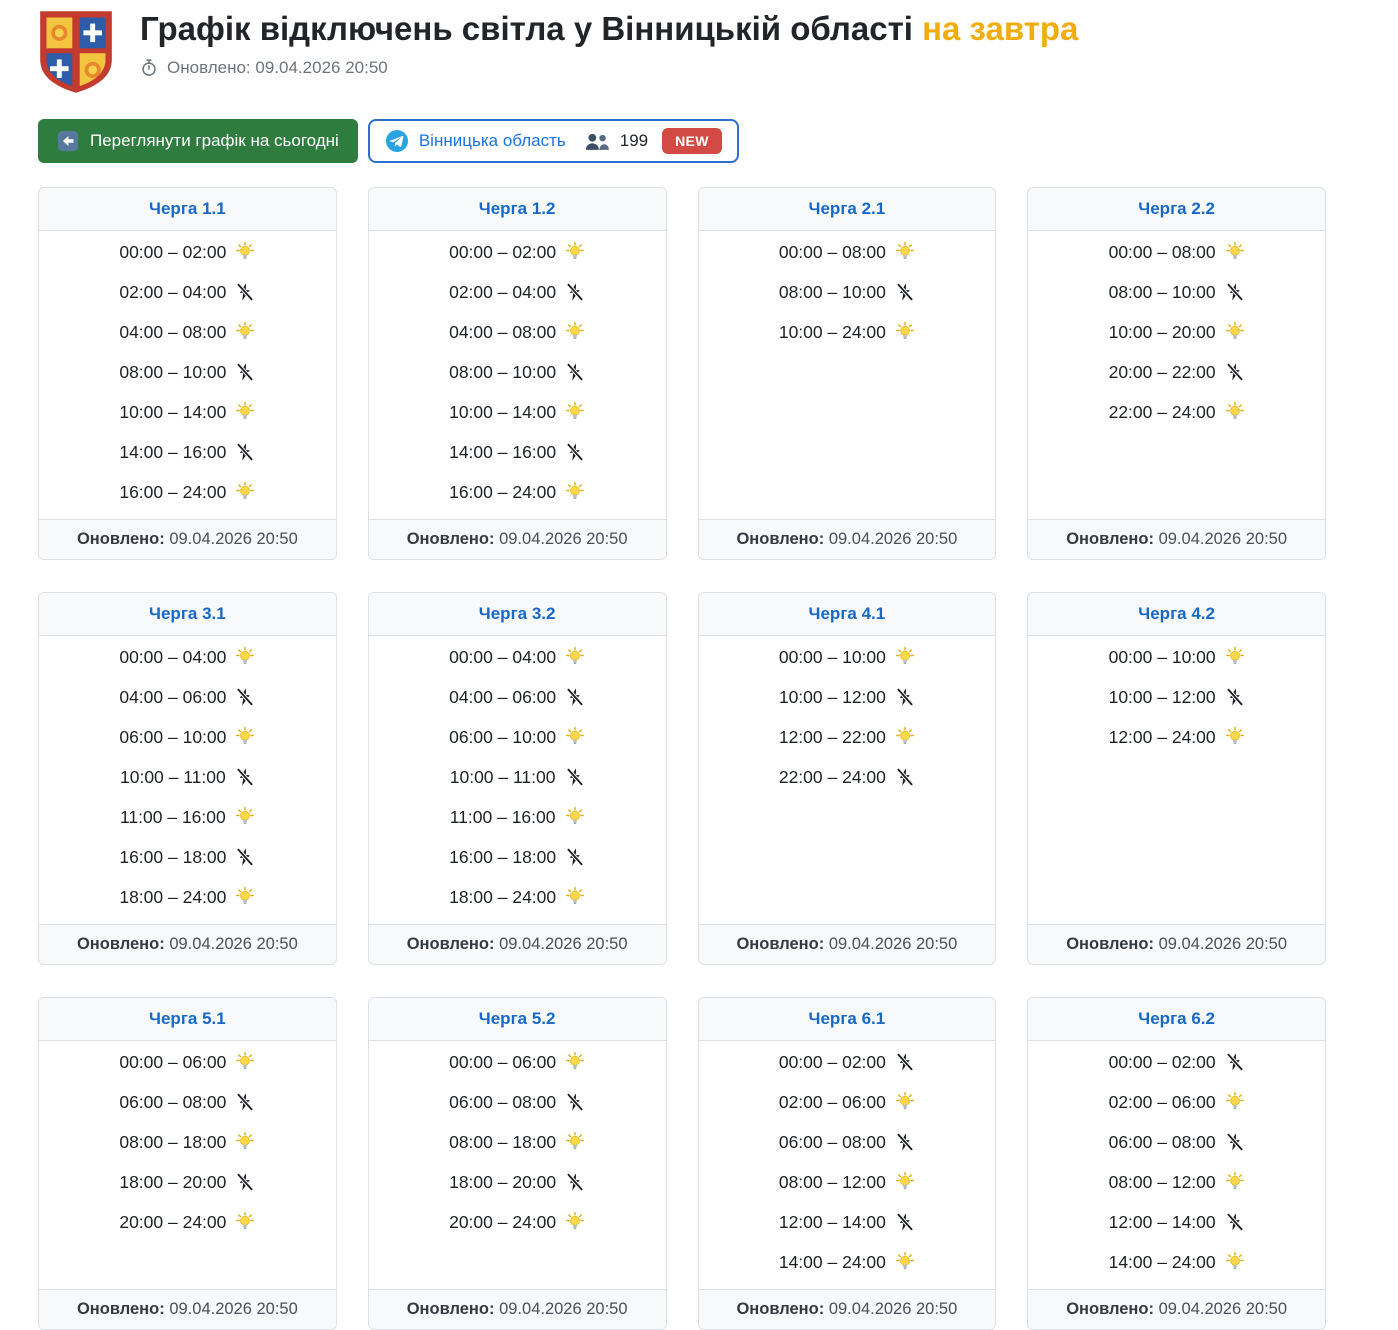 The image size is (1398, 1330). What do you see at coordinates (187, 1018) in the screenshot?
I see `card-title: Черга 5.1` at bounding box center [187, 1018].